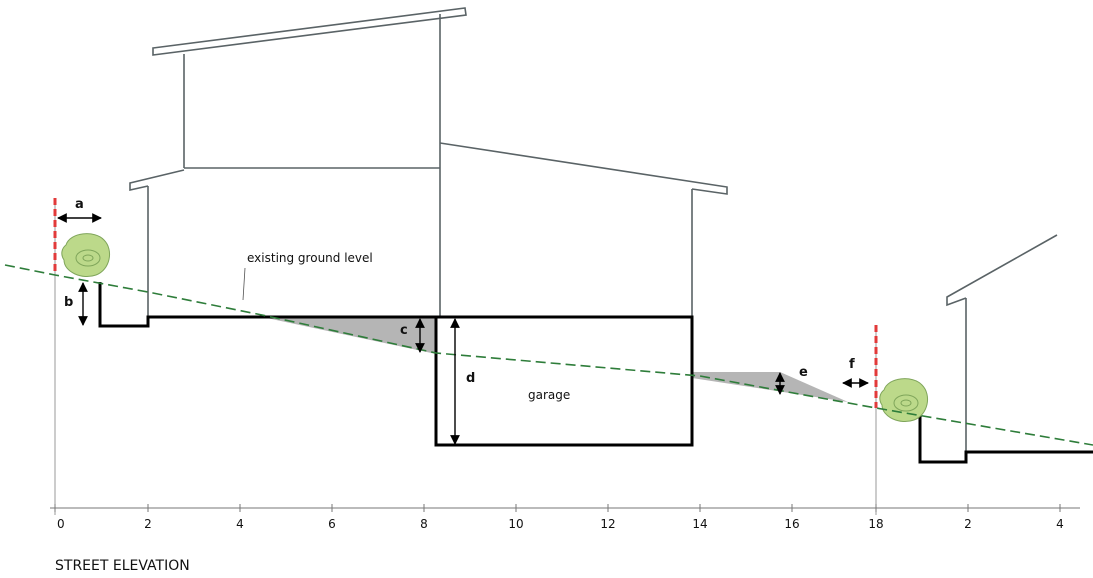 The image size is (1093, 578). What do you see at coordinates (791, 524) in the screenshot?
I see `tick-label: 16` at bounding box center [791, 524].